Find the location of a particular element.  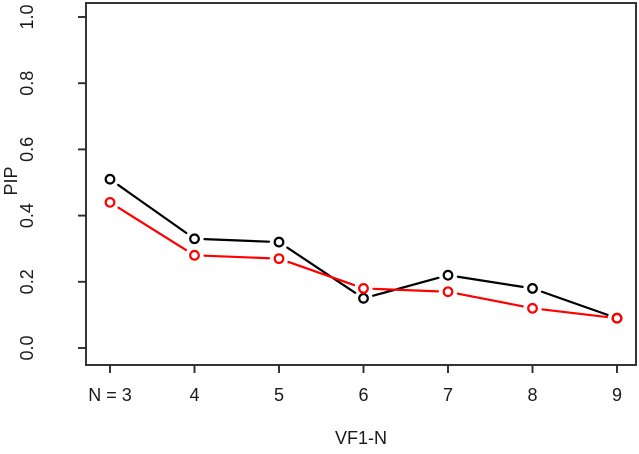

x-tick-label: 9 is located at coordinates (617, 395).